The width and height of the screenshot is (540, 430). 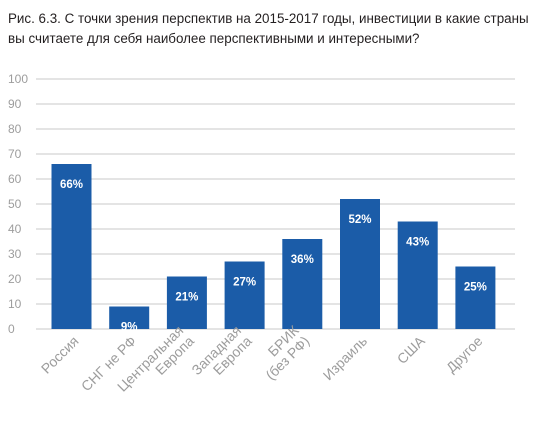 What do you see at coordinates (71, 185) in the screenshot?
I see `bar-data-label: 66%` at bounding box center [71, 185].